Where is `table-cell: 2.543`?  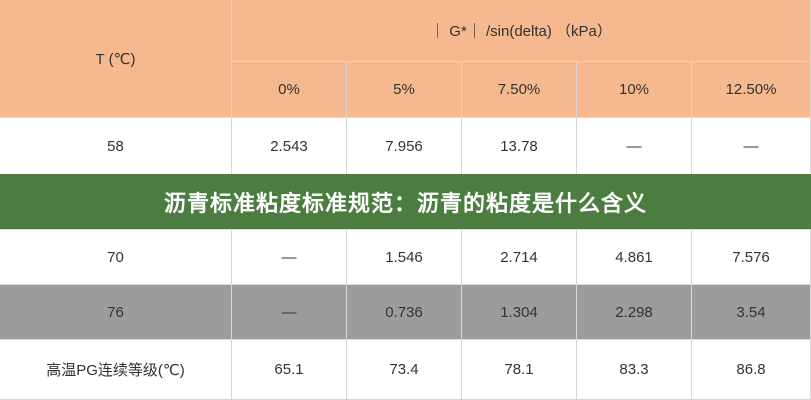 table-cell: 2.543 is located at coordinates (289, 146).